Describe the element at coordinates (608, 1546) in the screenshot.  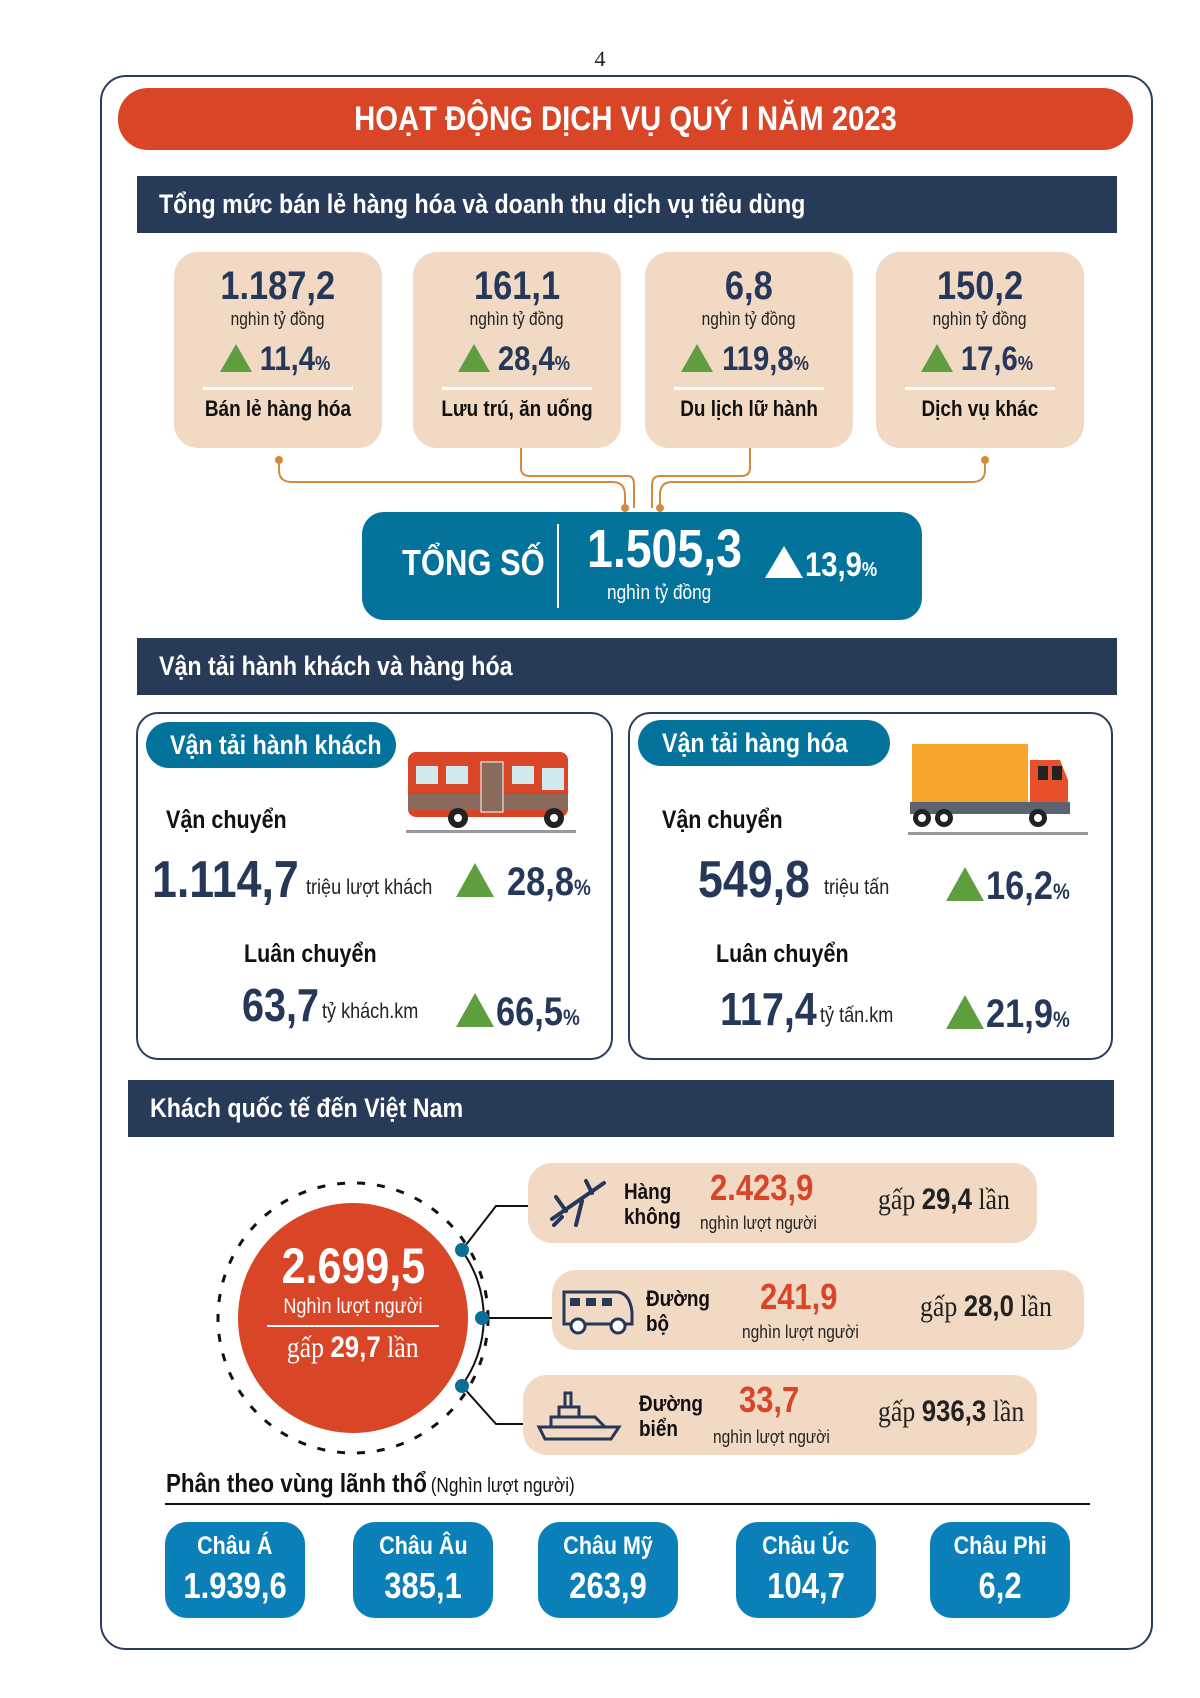
I see `region-name: Châu Mỹ` at that location.